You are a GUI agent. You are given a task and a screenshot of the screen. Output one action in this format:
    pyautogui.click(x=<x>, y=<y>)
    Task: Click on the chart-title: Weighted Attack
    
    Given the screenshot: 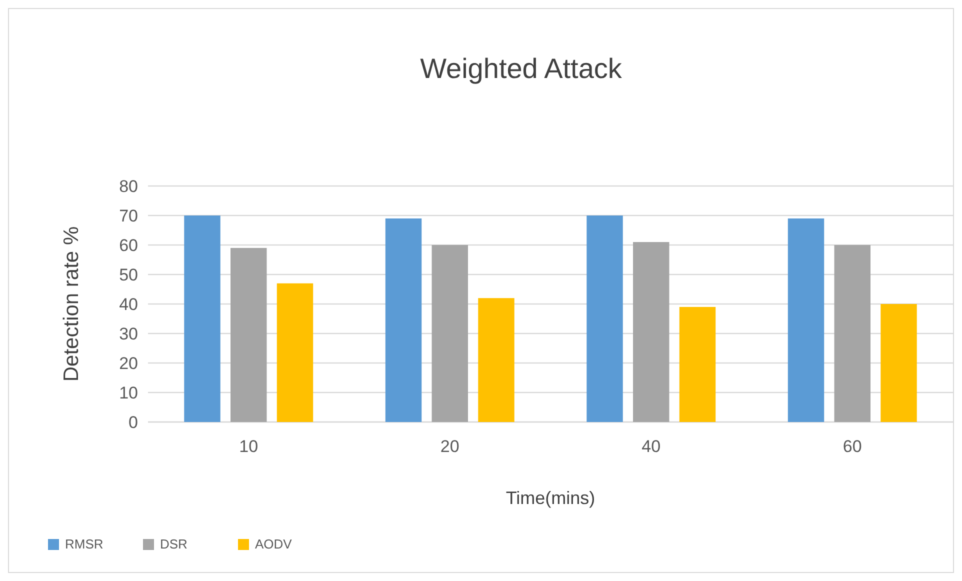 What is the action you would take?
    pyautogui.click(x=521, y=68)
    